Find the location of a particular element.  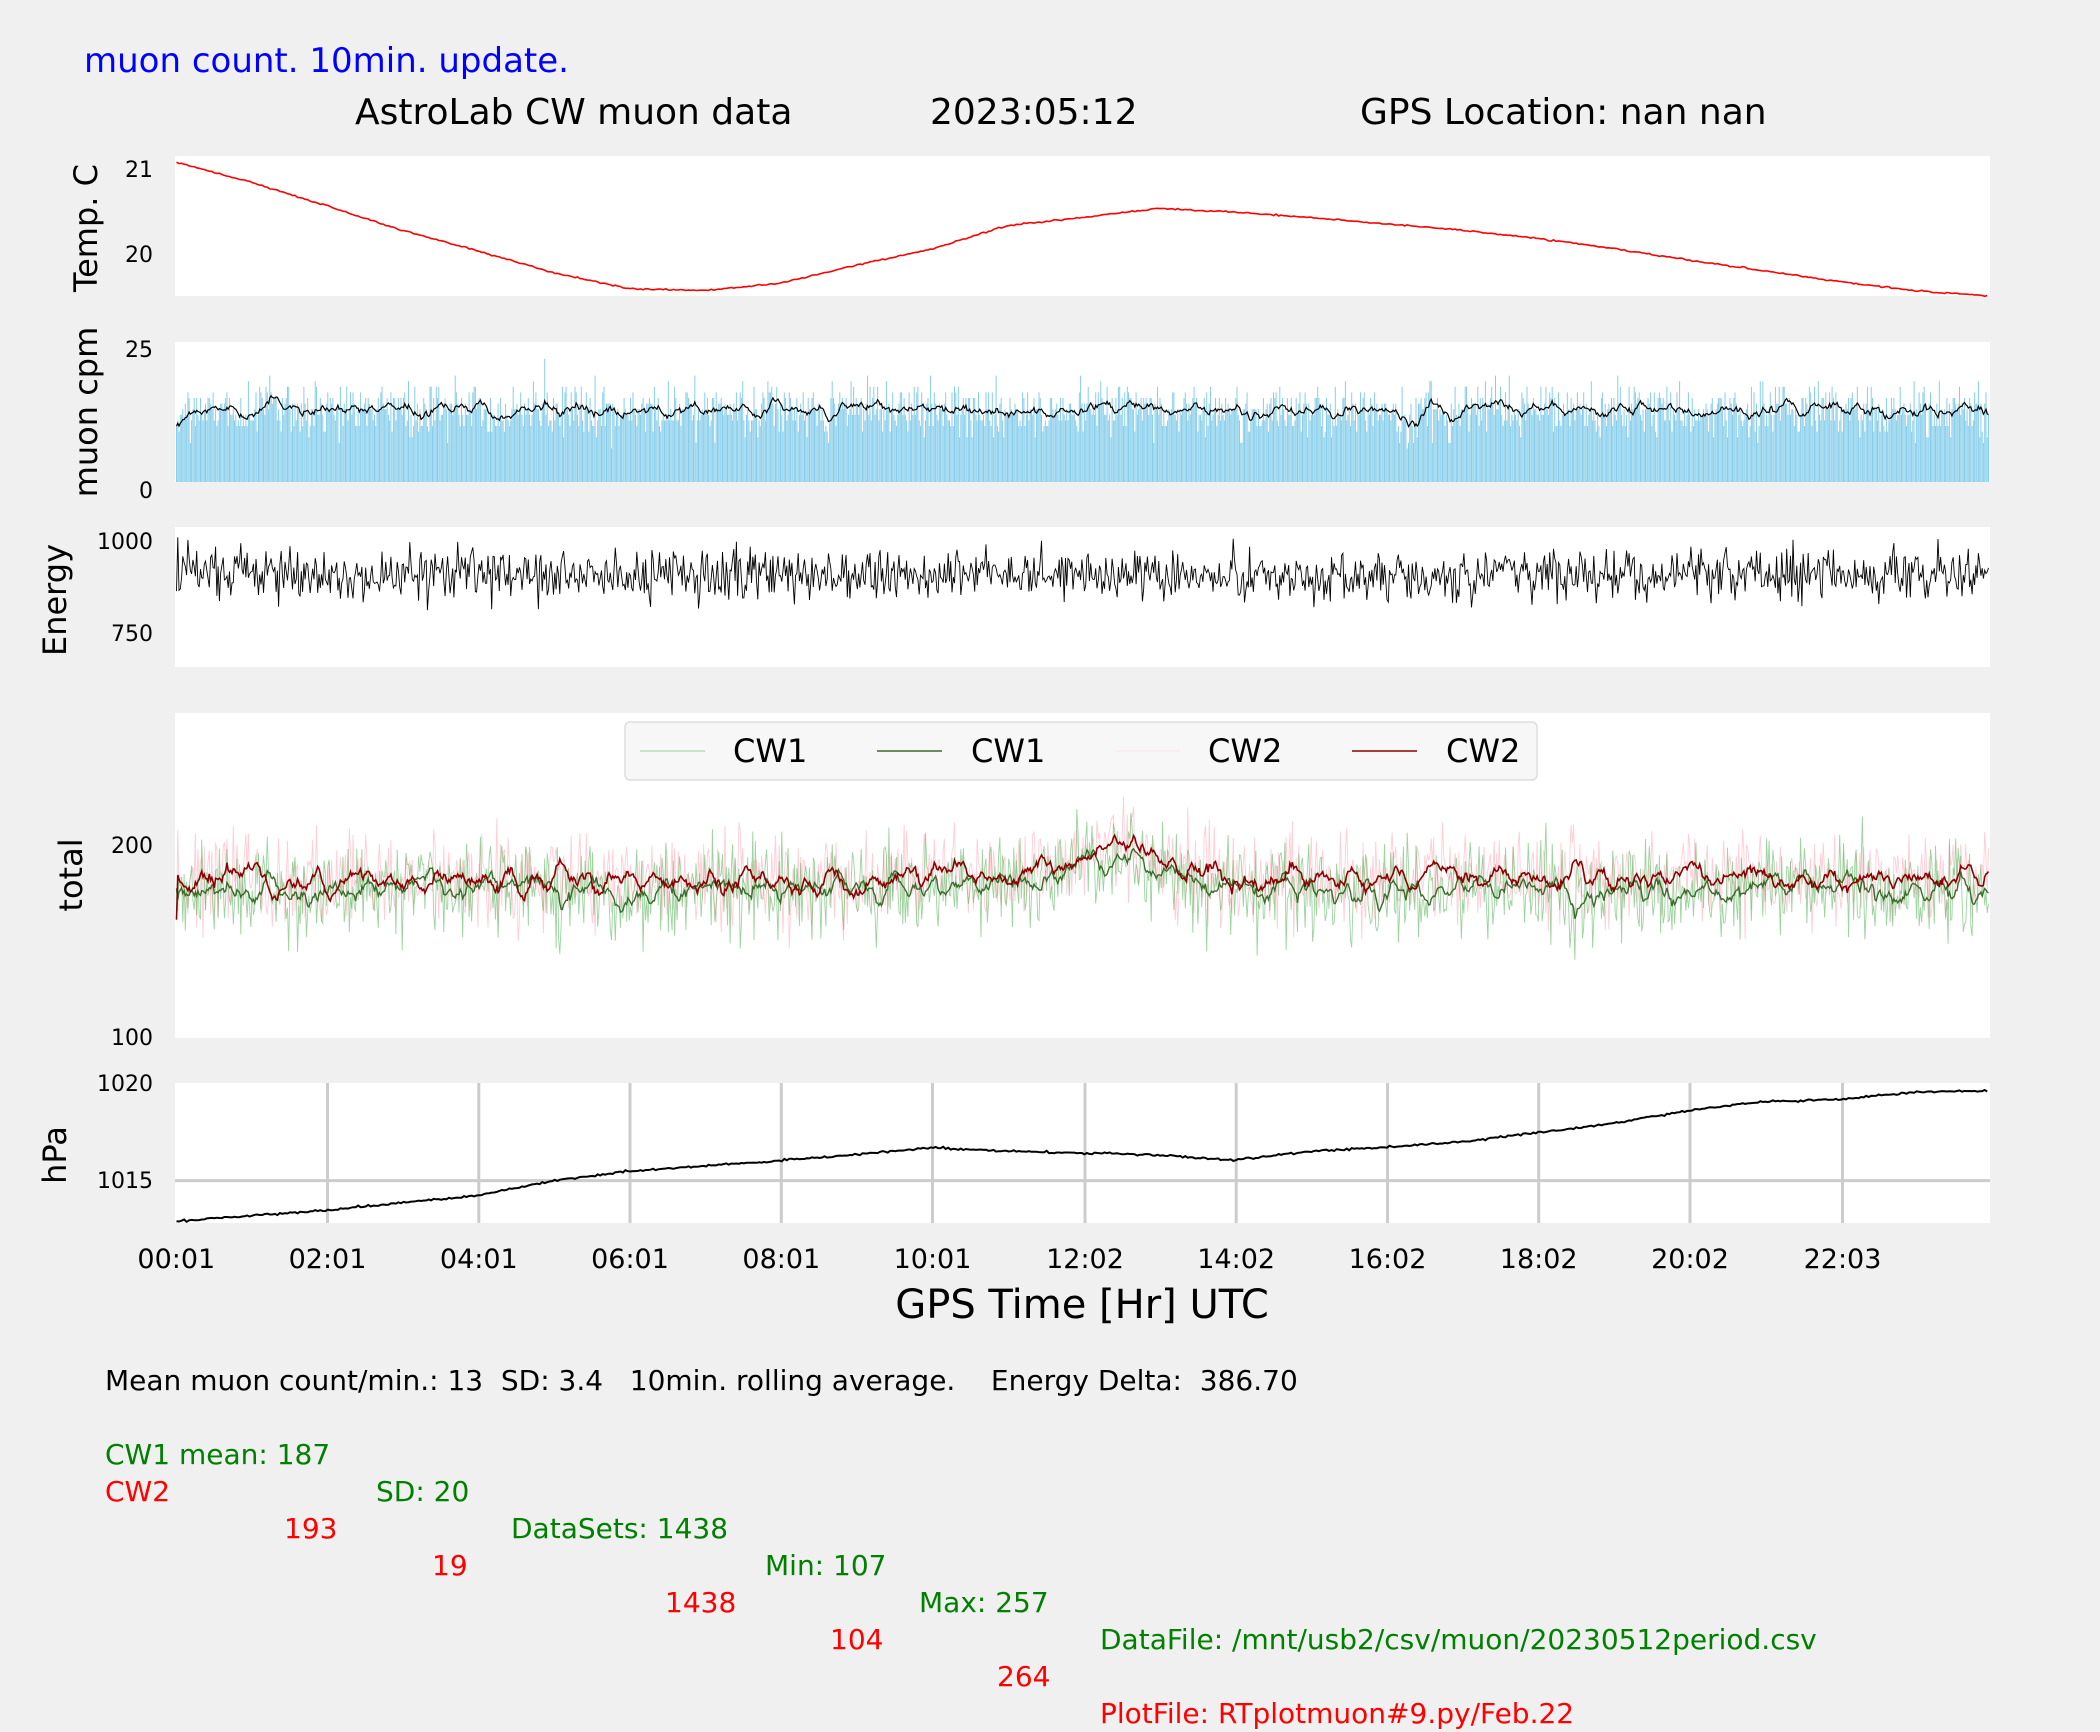

x-tick-label: 22:03 is located at coordinates (1843, 1259).